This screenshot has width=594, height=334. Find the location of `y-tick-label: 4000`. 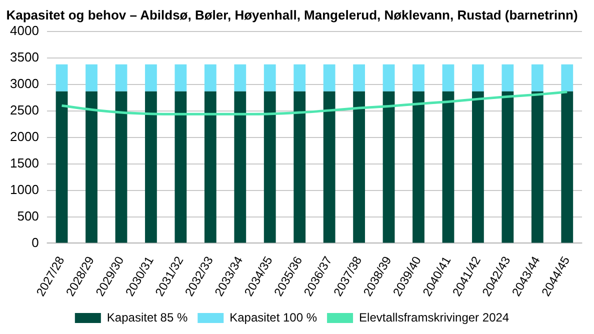

y-tick-label: 4000 is located at coordinates (24, 30).